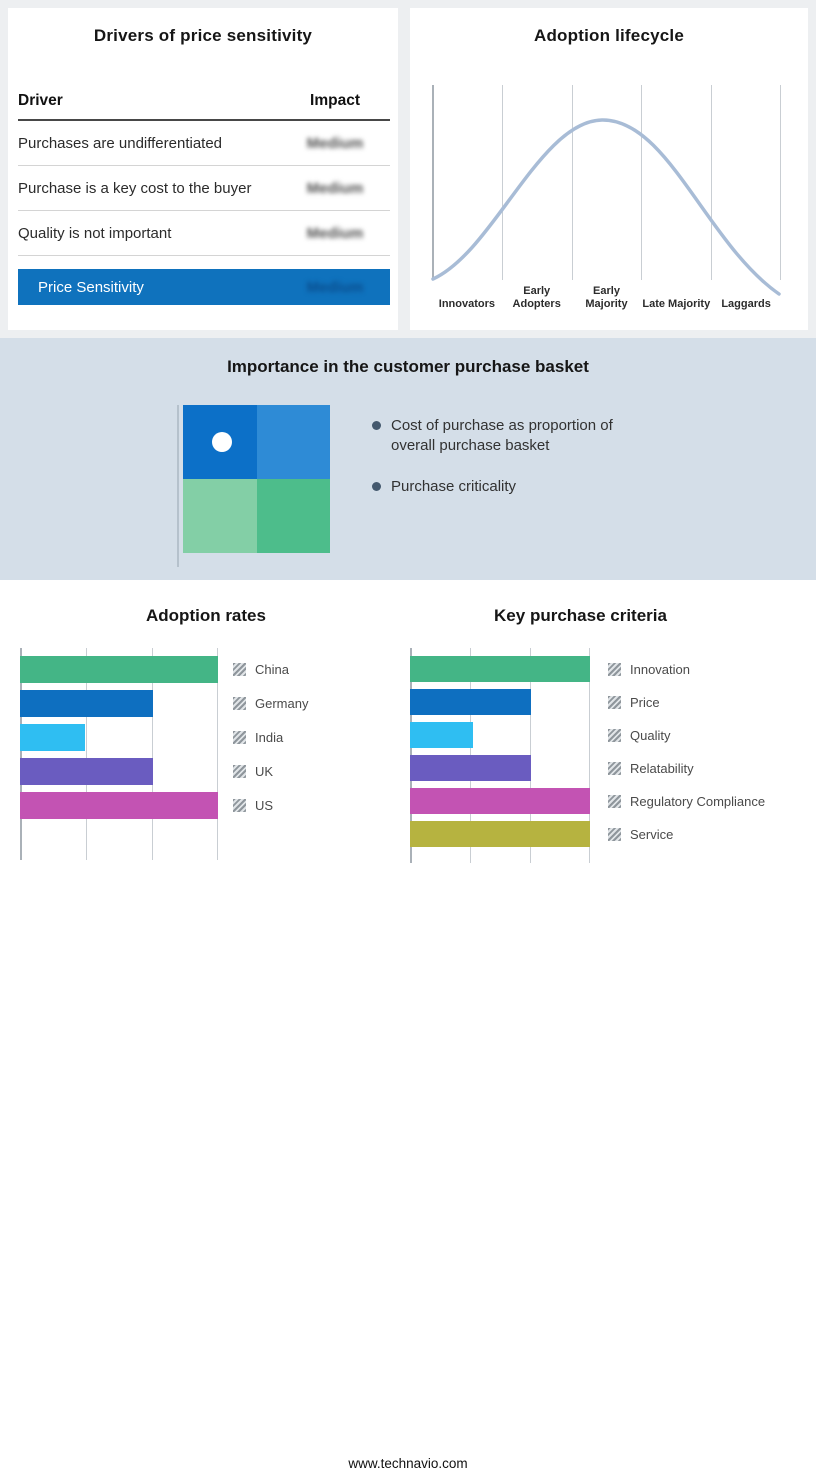 Image resolution: width=816 pixels, height=1471 pixels. Describe the element at coordinates (119, 754) in the screenshot. I see `adoption-rates-chart` at that location.